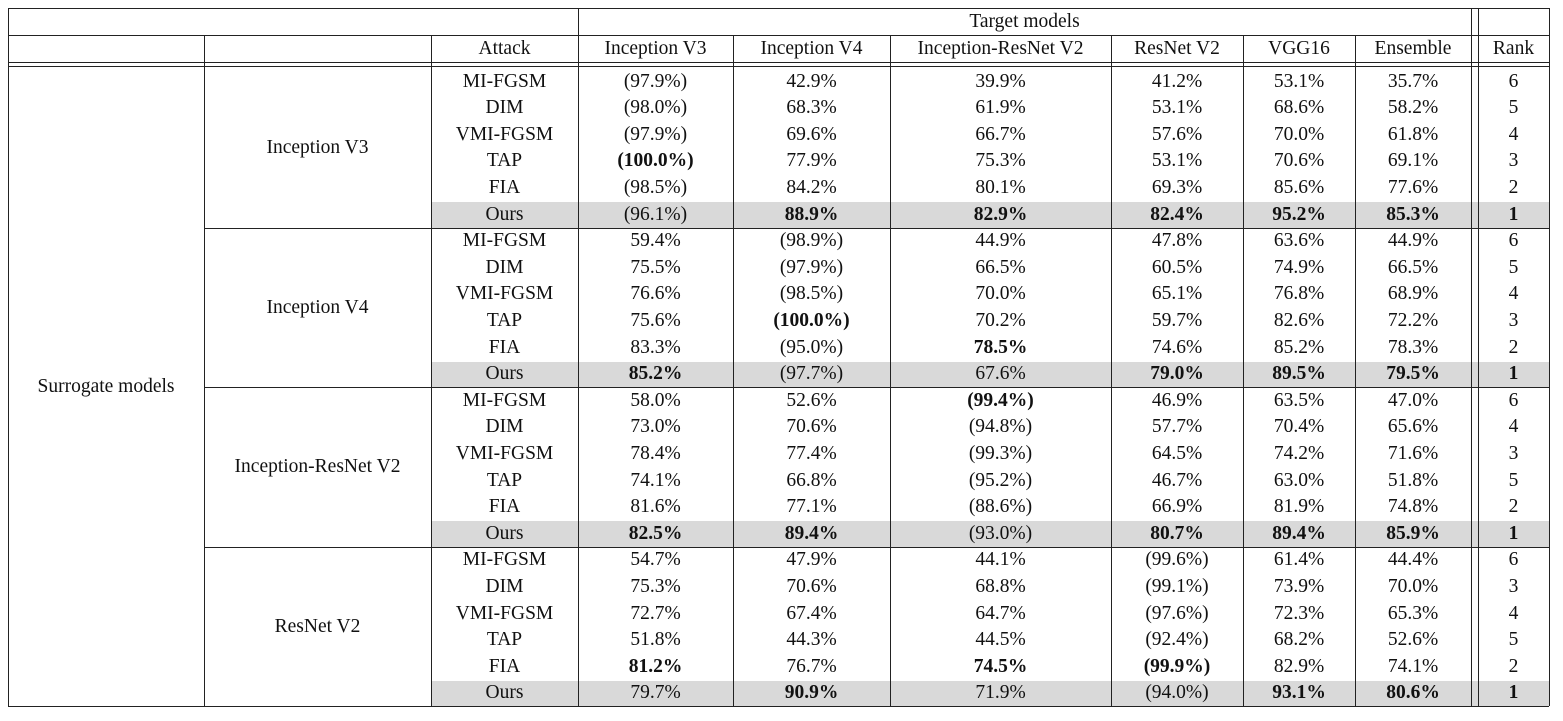 The image size is (1563, 721). Describe the element at coordinates (1413, 453) in the screenshot. I see `success-rate-cell: 71.6%` at that location.